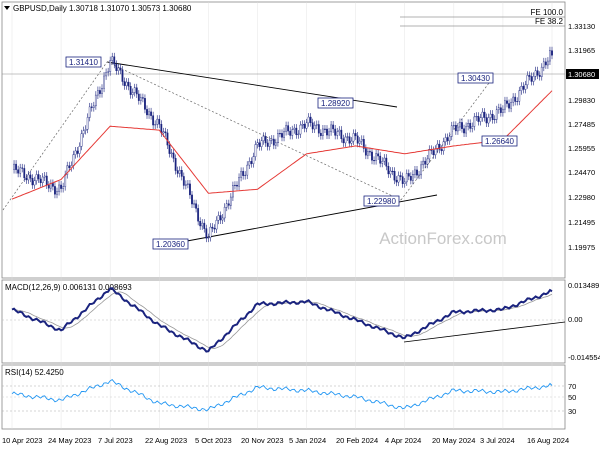 The width and height of the screenshot is (600, 450). What do you see at coordinates (581, 100) in the screenshot?
I see `svg-text: 1.29830` at bounding box center [581, 100].